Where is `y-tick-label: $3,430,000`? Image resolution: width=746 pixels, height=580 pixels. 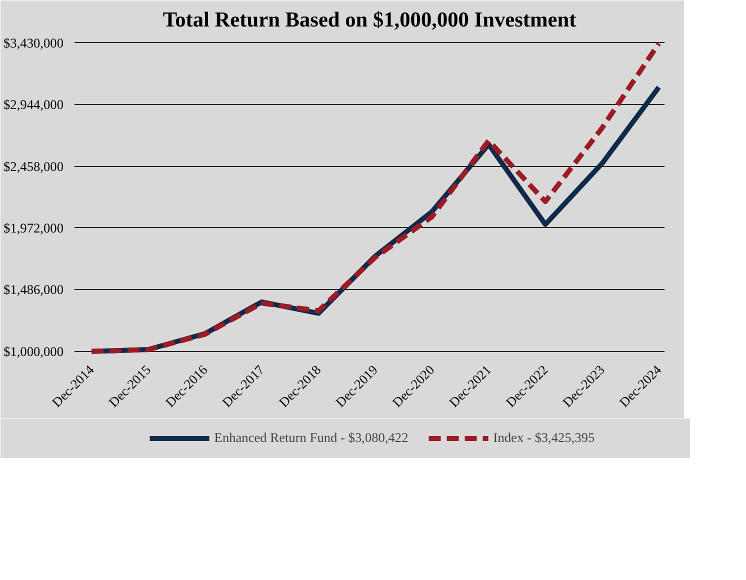
y-tick-label: $3,430,000 is located at coordinates (34, 42).